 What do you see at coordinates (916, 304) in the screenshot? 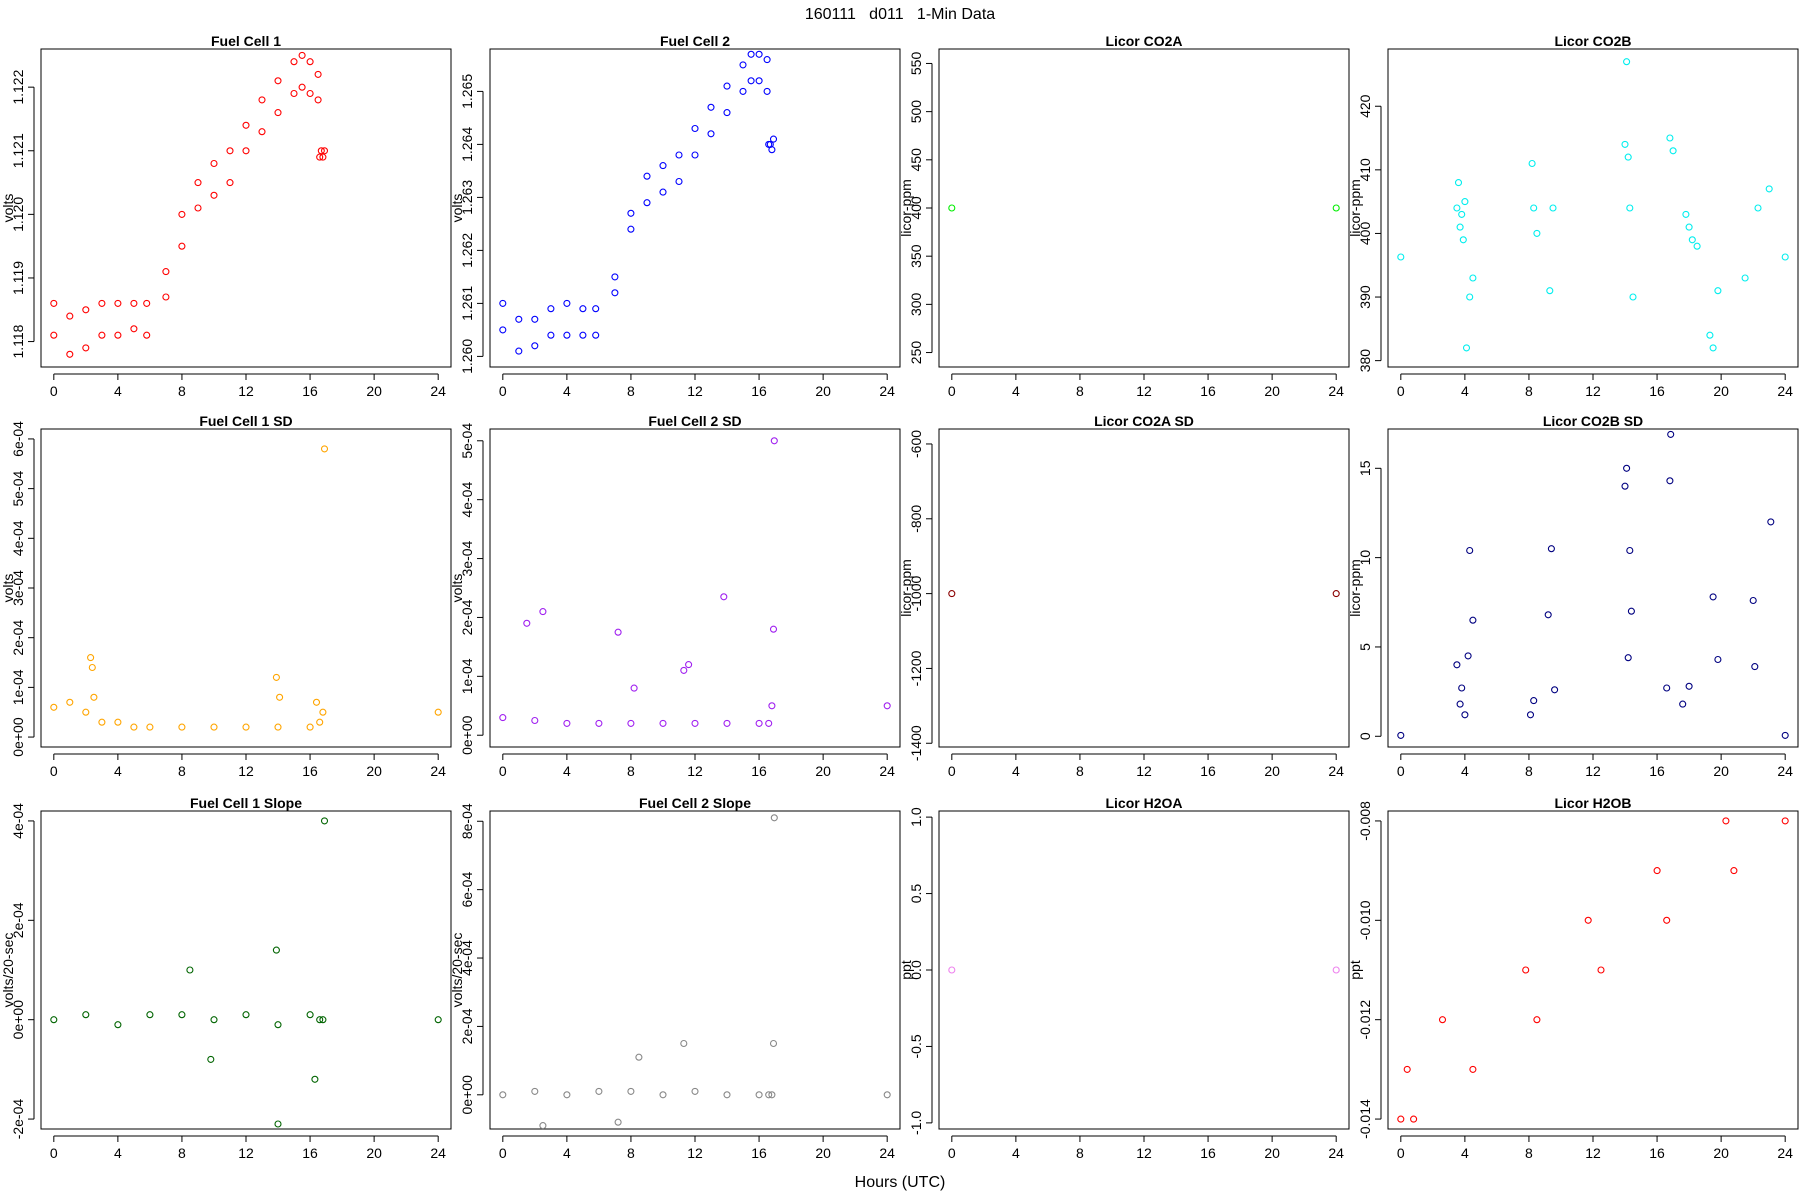
I see `y-tick-label: 300` at bounding box center [916, 304].